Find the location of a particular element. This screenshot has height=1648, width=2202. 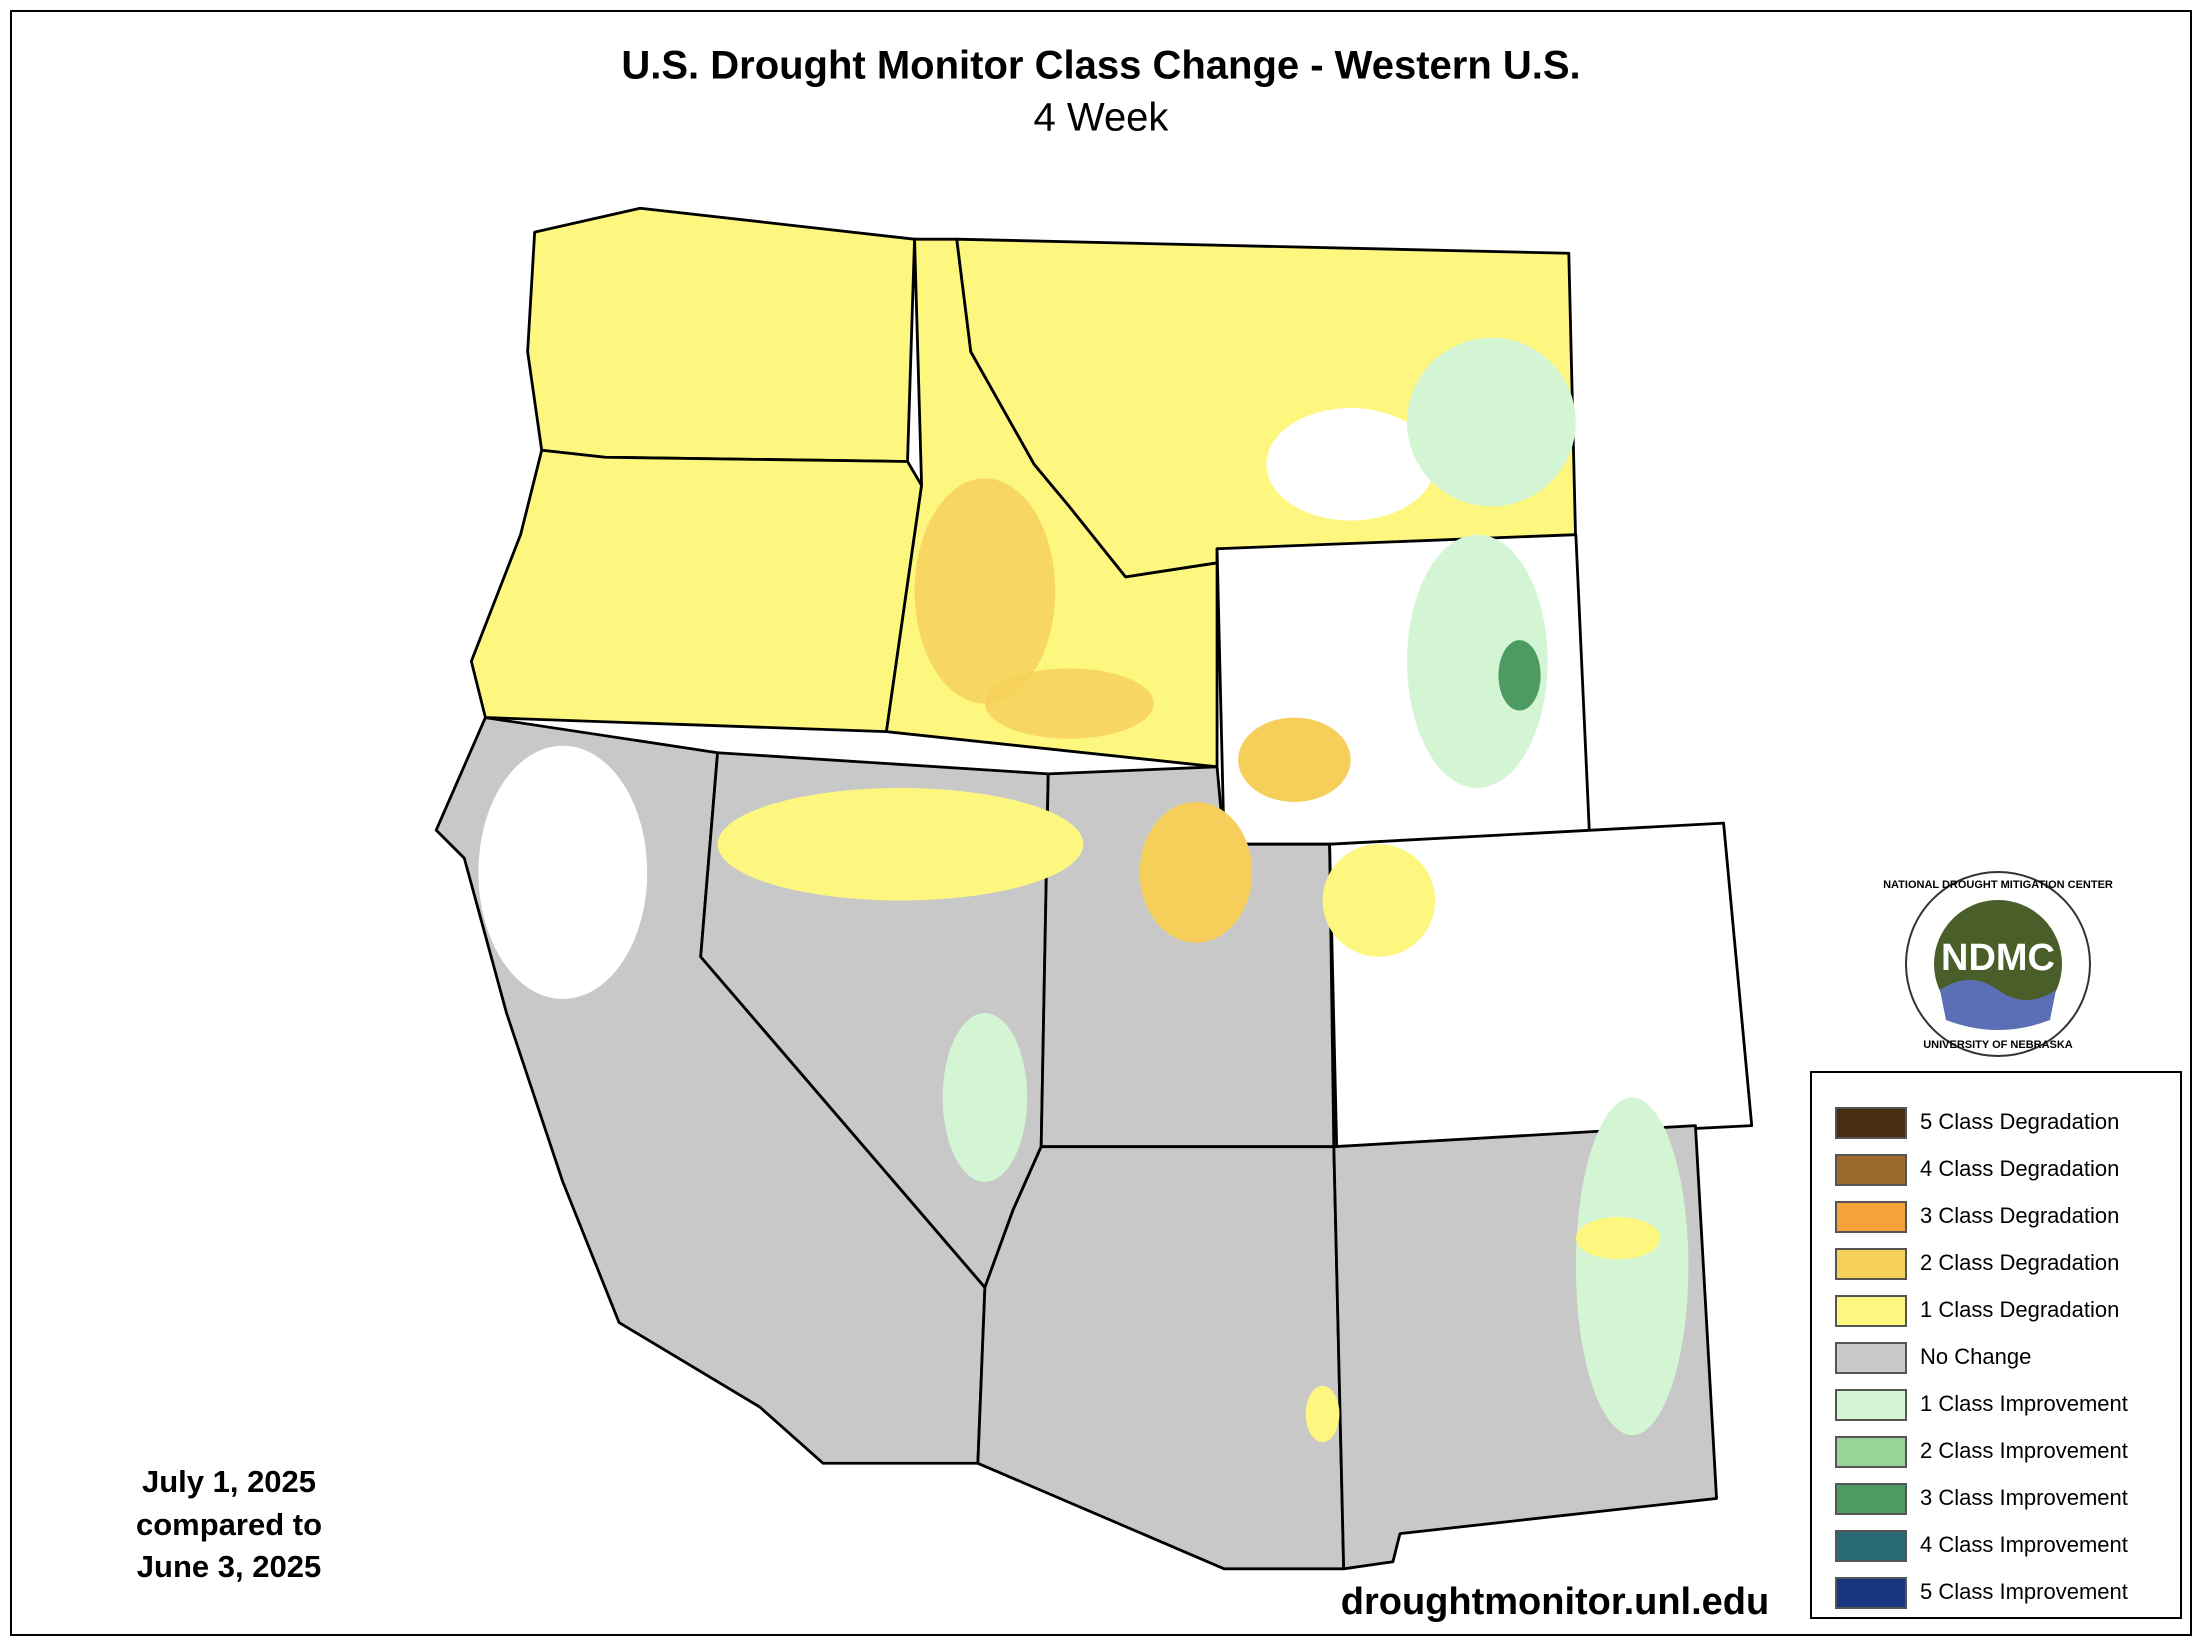

subtitle: 4 Week is located at coordinates (1102, 118).